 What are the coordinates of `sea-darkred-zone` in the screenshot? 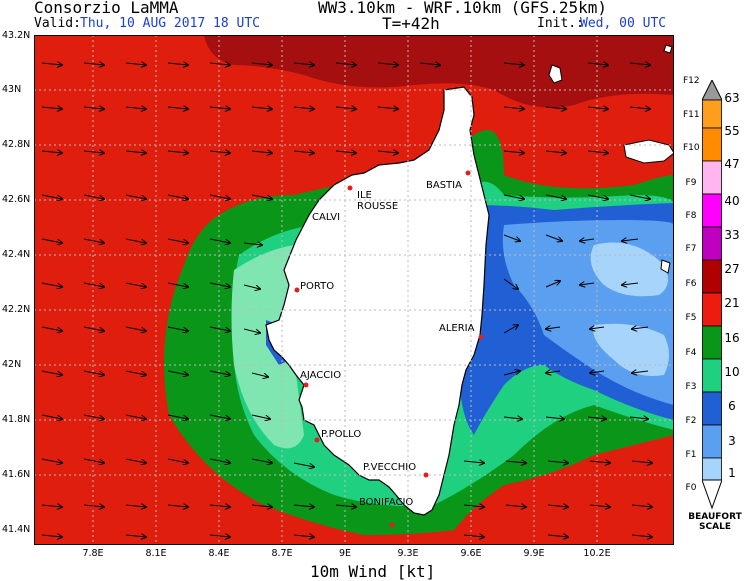 It's located at (439, 71).